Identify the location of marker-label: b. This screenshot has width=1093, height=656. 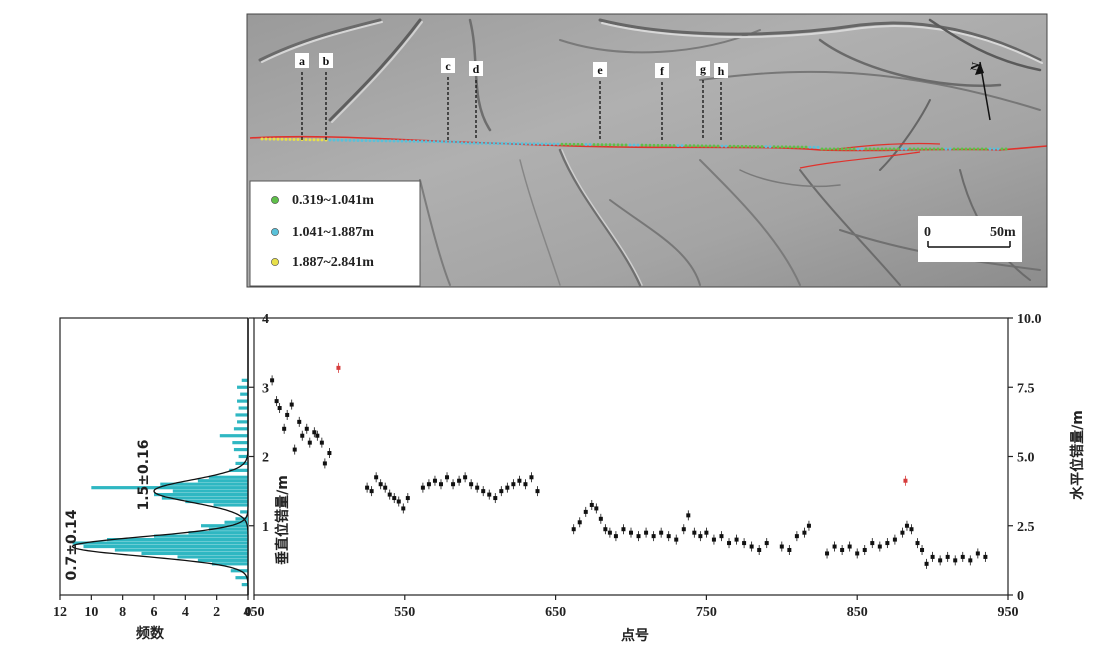
(326, 61).